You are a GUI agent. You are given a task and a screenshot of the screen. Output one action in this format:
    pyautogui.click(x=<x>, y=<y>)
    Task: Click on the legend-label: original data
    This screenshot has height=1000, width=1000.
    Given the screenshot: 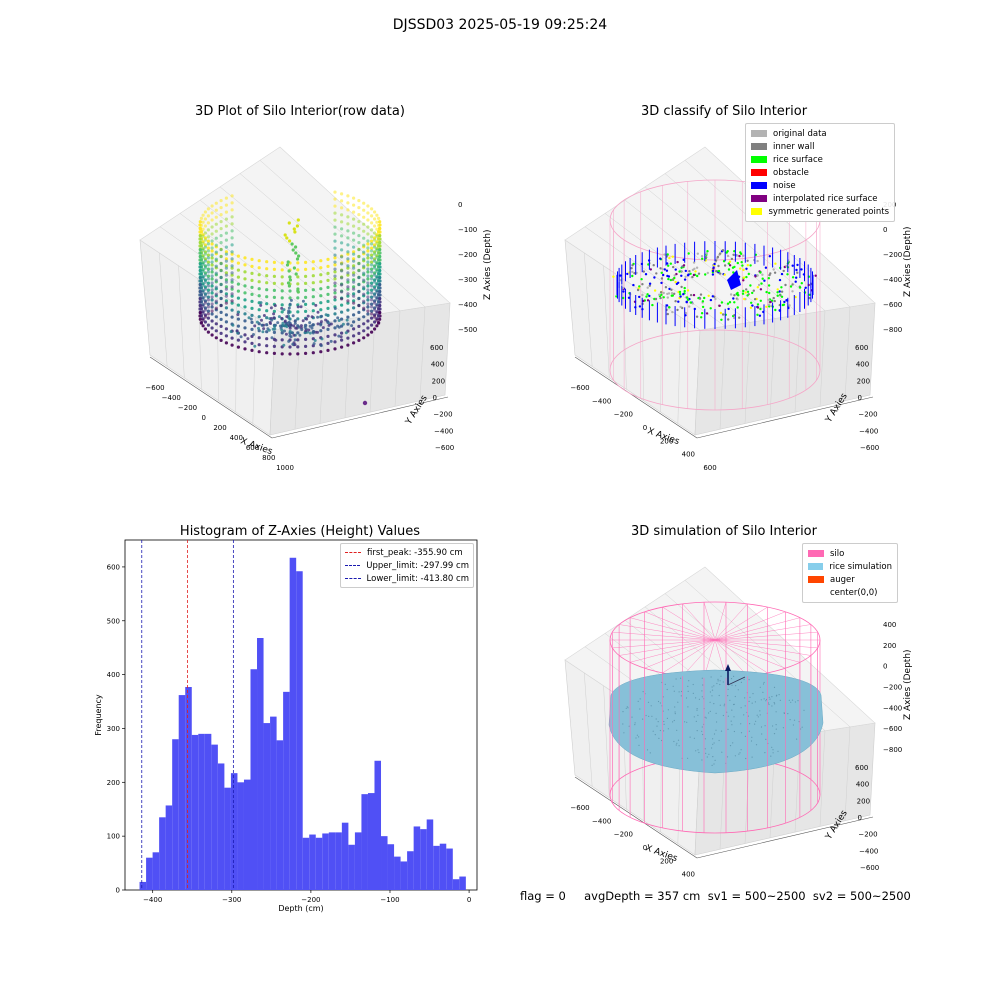 What is the action you would take?
    pyautogui.click(x=800, y=133)
    